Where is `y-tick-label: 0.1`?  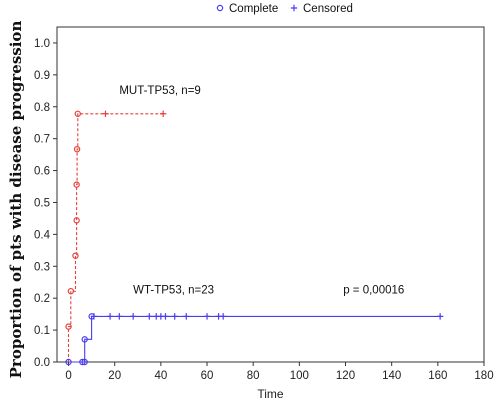 y-tick-label: 0.1 is located at coordinates (42, 331).